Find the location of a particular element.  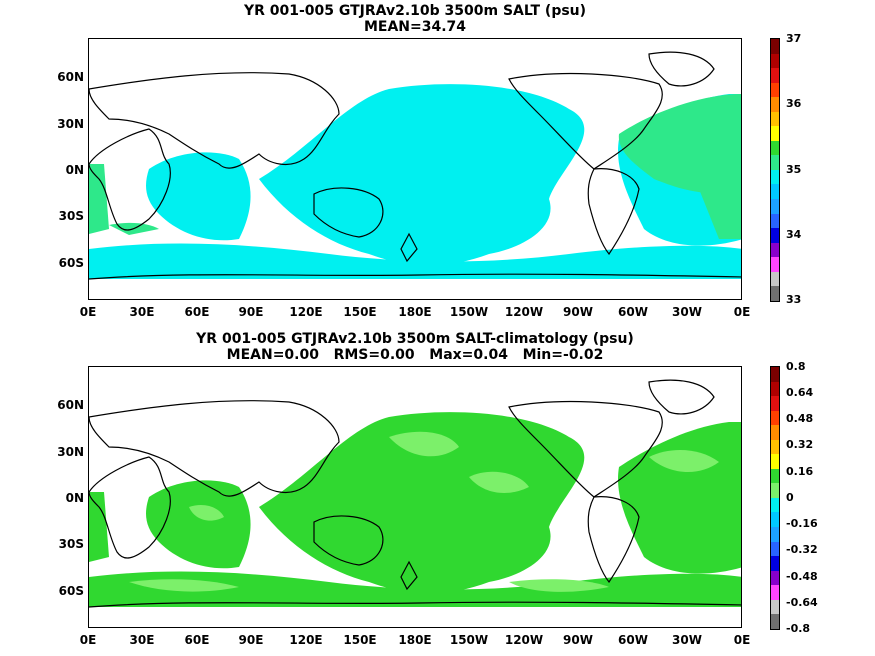

panel2-lon-120e: 120E is located at coordinates (306, 640).